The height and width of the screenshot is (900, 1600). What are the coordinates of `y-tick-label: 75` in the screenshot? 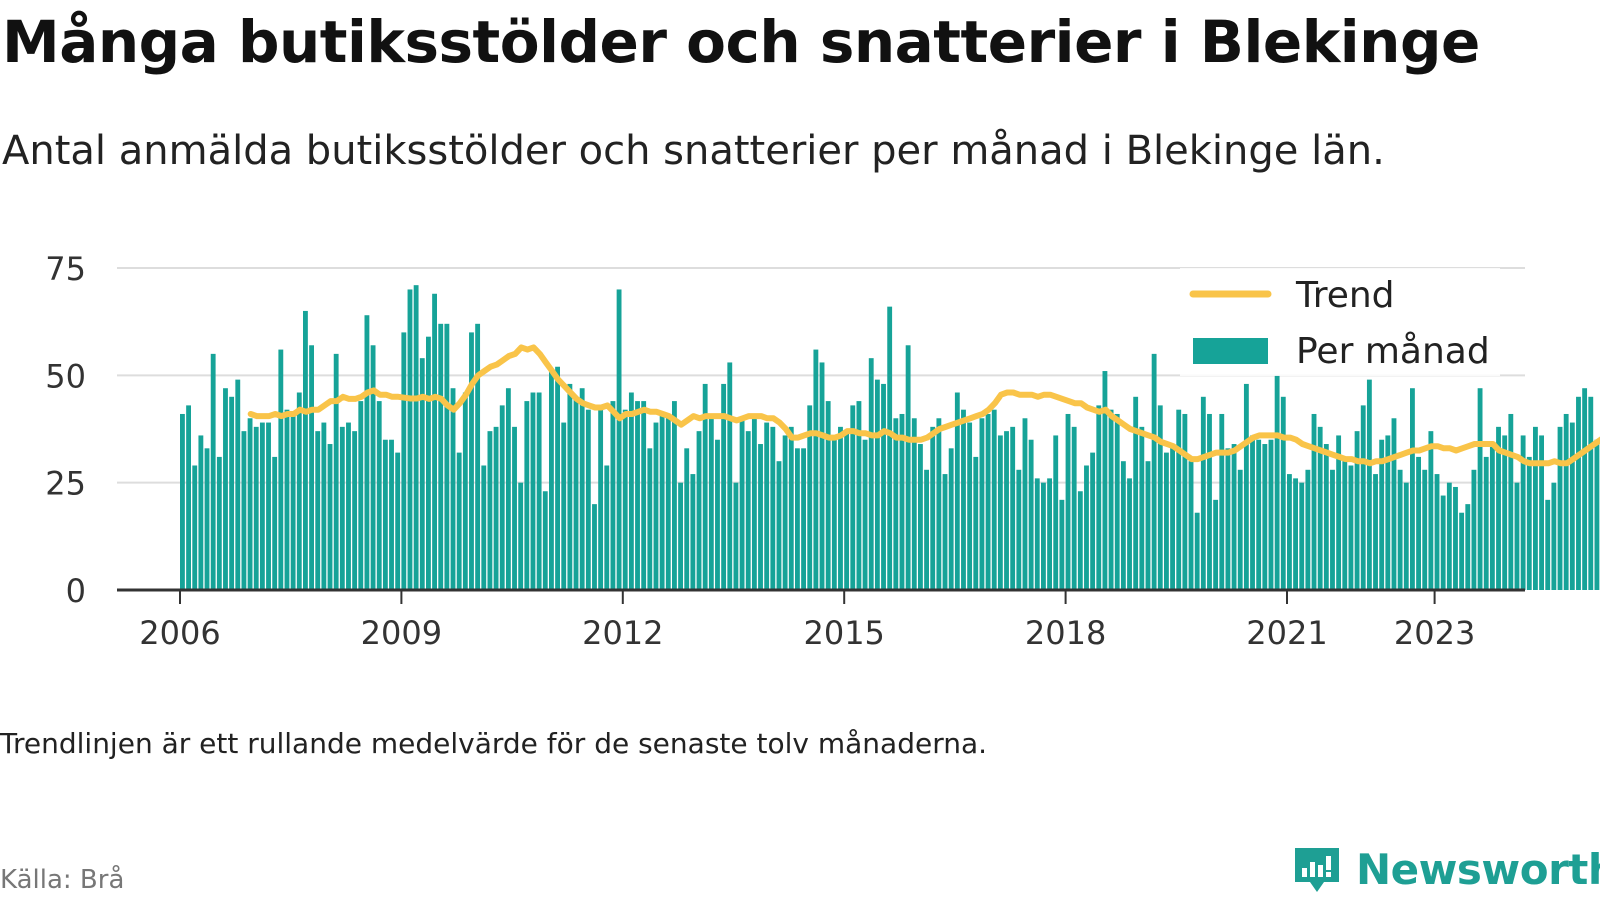 It's located at (65, 269).